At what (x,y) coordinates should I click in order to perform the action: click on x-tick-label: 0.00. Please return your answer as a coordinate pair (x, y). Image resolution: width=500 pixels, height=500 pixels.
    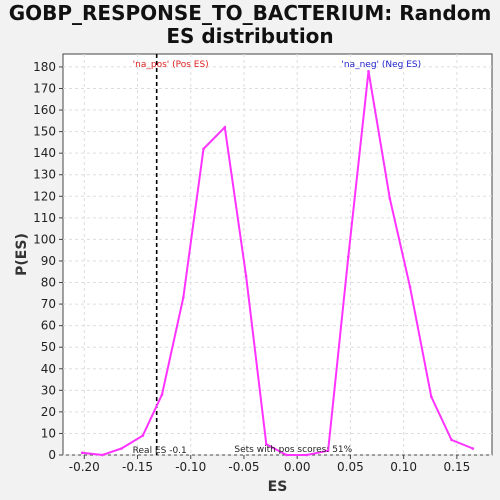
    Looking at the image, I should click on (297, 467).